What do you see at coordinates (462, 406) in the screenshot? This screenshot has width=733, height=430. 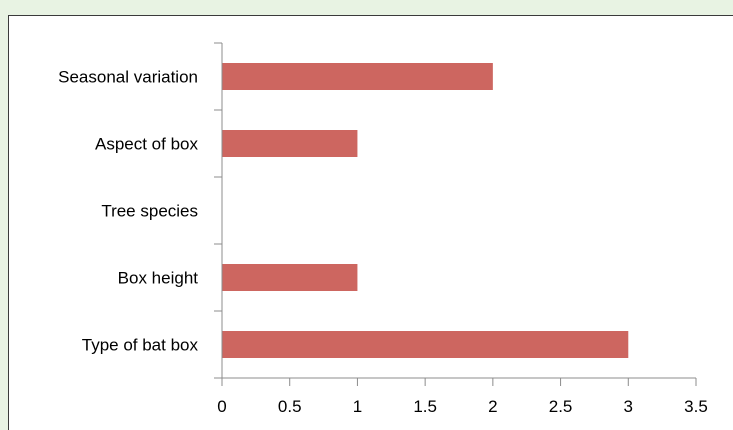 I see `x-tick-labels: 0 0.5 1 1.5 2 2.5 3 3.5` at bounding box center [462, 406].